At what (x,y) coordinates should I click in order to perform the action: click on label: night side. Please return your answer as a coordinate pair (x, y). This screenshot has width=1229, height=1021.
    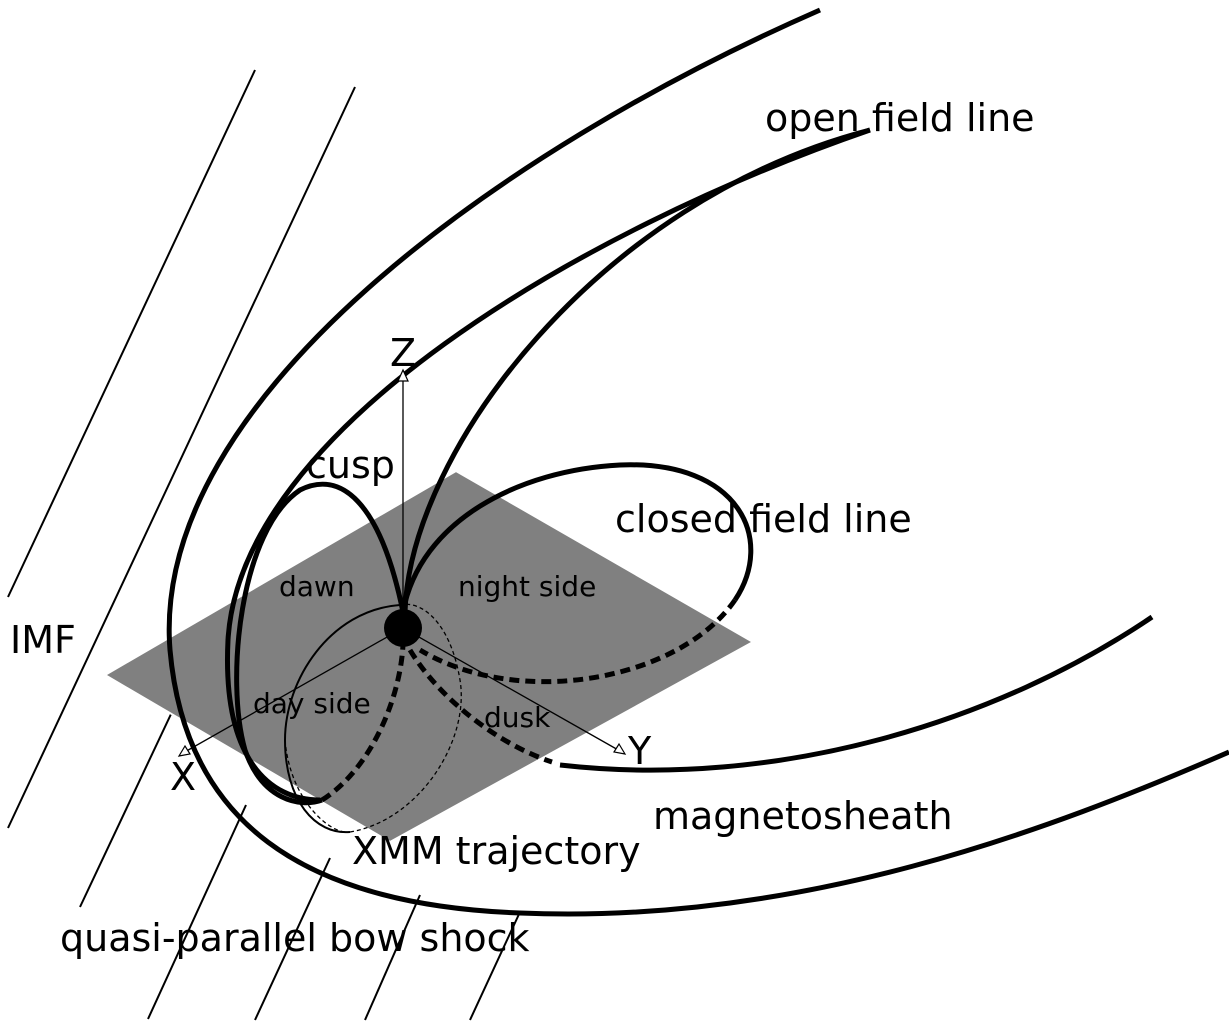
    Looking at the image, I should click on (527, 586).